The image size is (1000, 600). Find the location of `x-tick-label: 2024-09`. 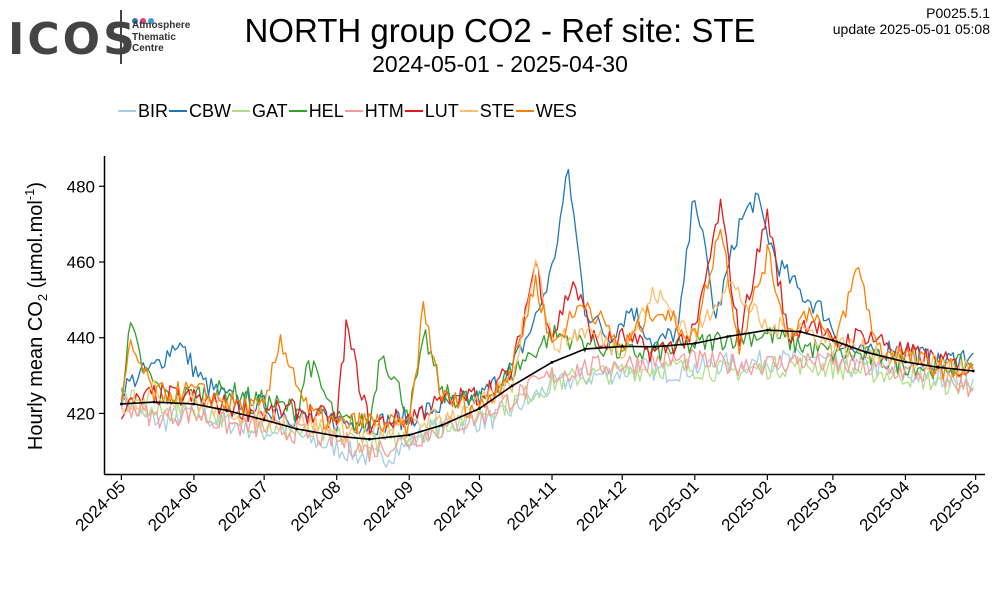

x-tick-label: 2024-09 is located at coordinates (389, 506).